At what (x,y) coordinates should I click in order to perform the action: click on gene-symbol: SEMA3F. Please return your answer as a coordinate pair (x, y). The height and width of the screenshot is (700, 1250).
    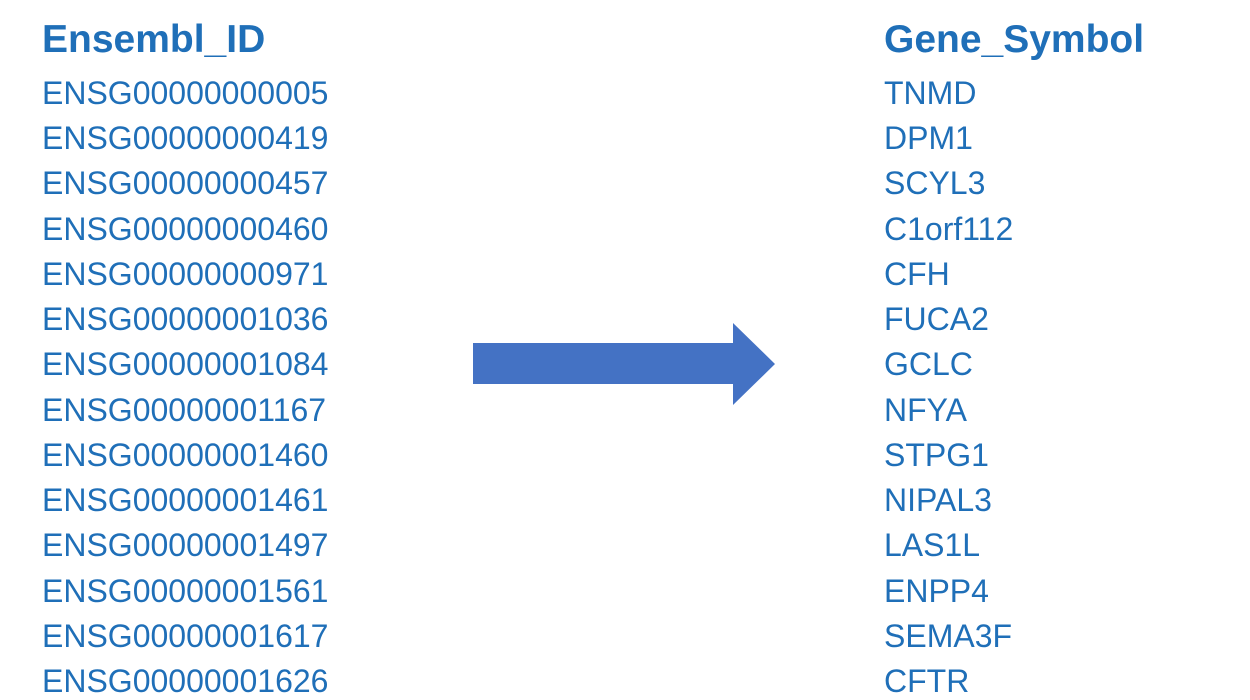
    Looking at the image, I should click on (948, 635).